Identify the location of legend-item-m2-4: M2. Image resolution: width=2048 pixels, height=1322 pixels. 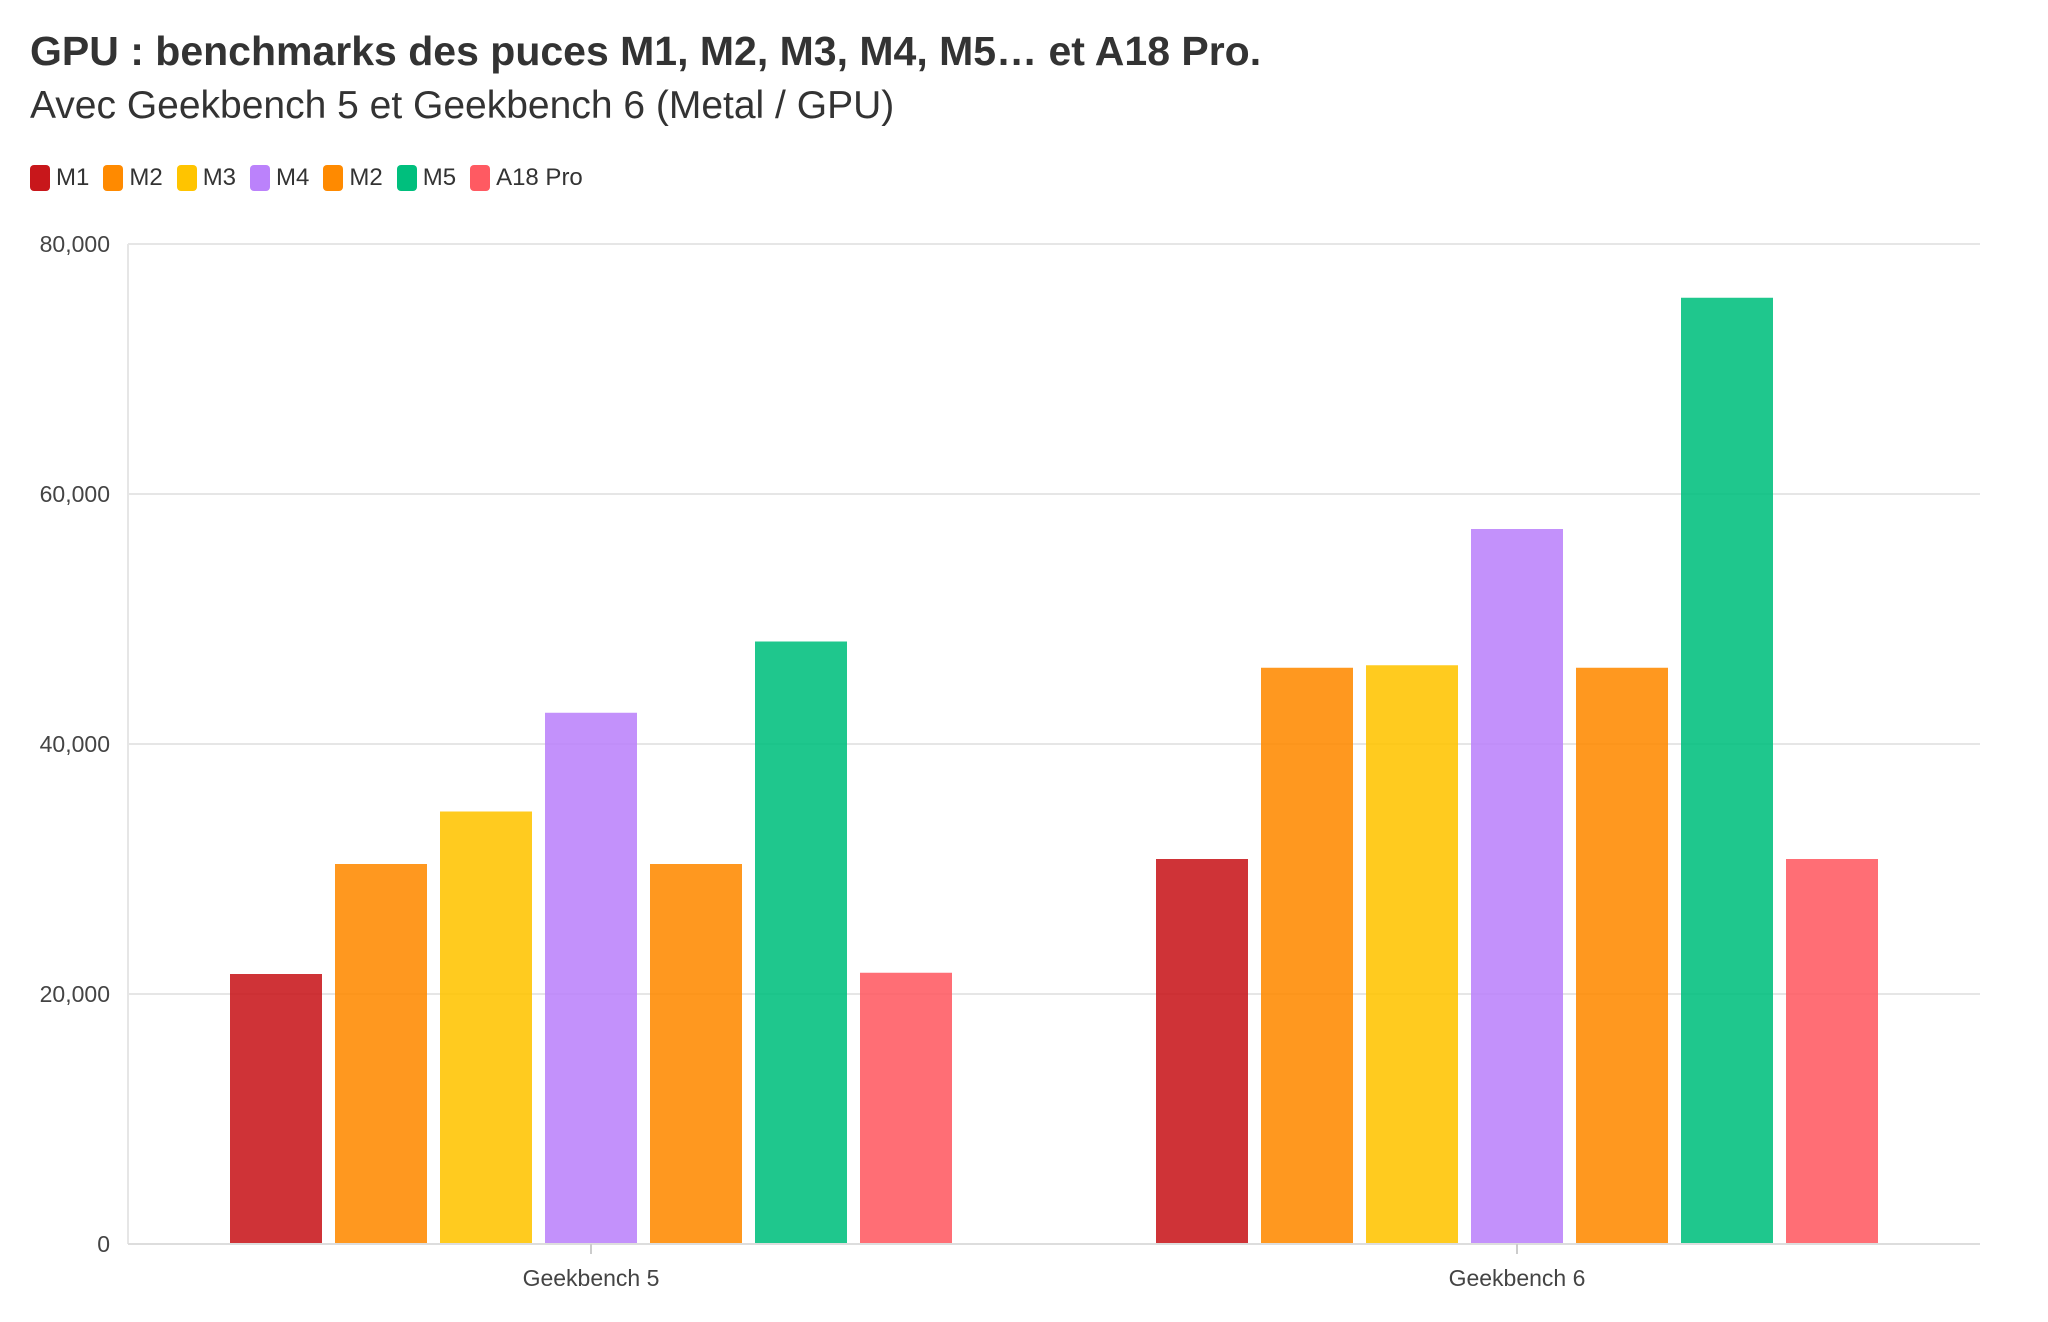
(353, 178).